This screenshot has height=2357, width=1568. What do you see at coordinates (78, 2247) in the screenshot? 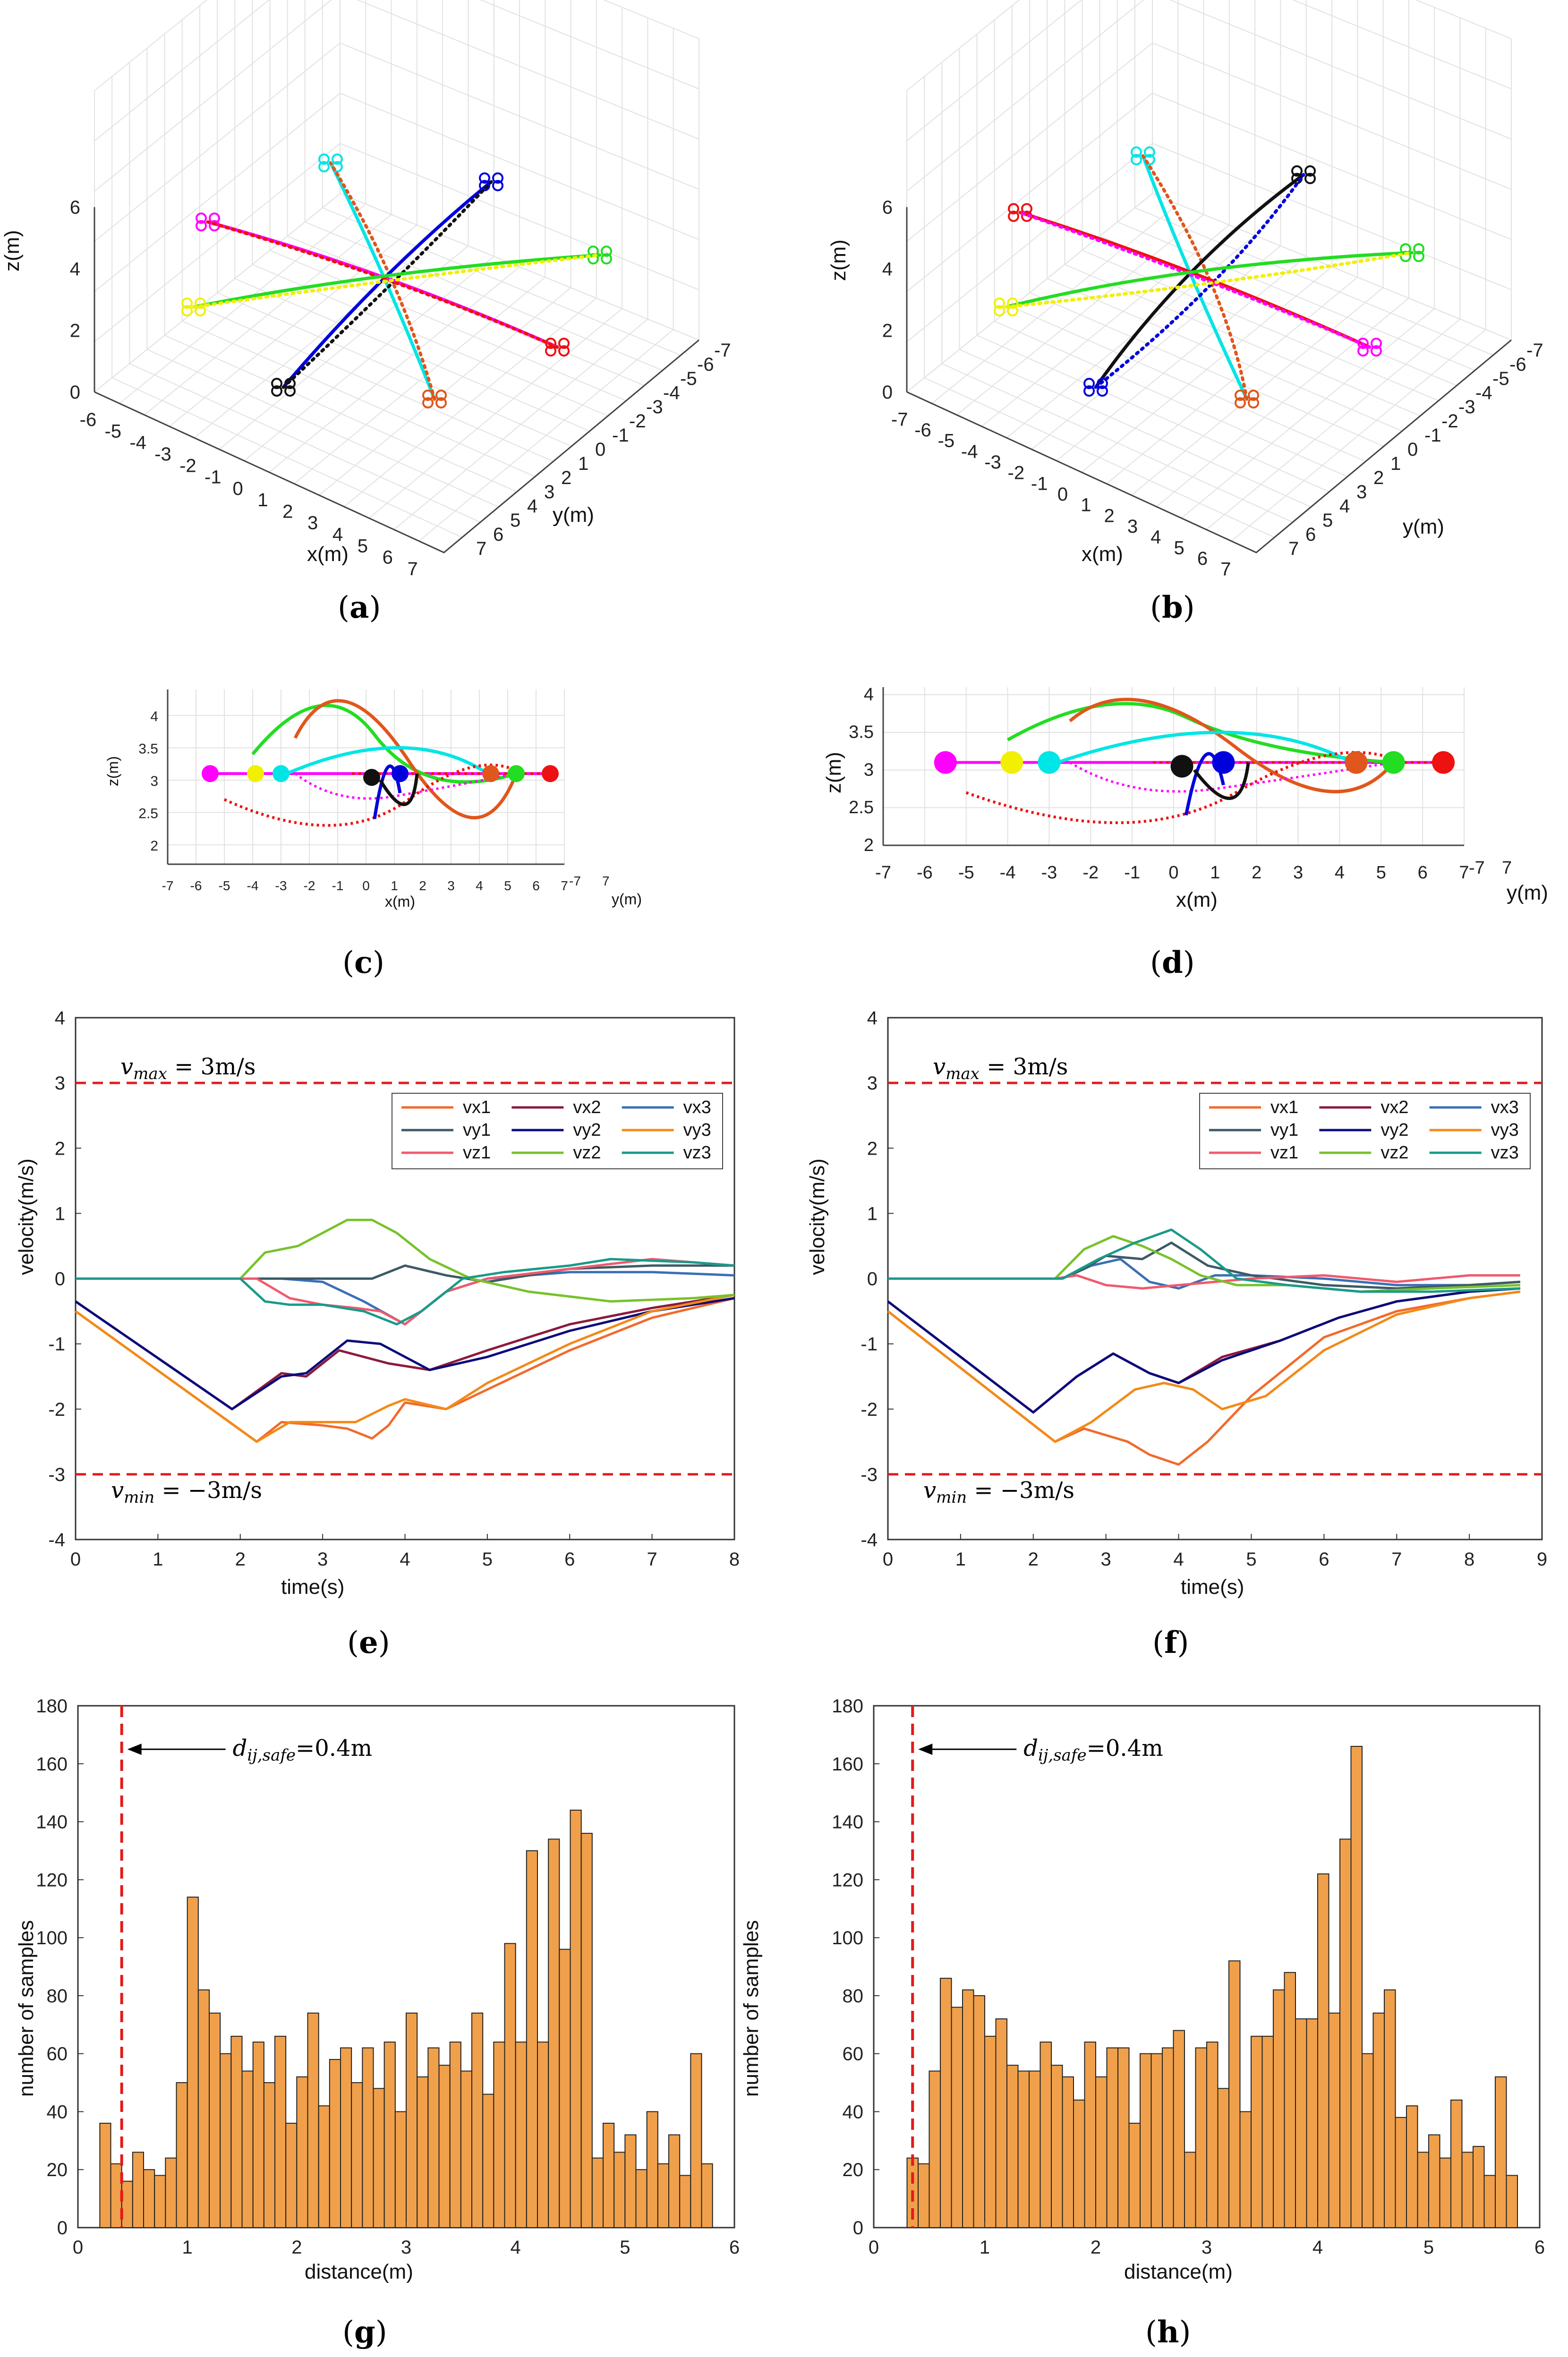
I see `x-tick-label: 0` at bounding box center [78, 2247].